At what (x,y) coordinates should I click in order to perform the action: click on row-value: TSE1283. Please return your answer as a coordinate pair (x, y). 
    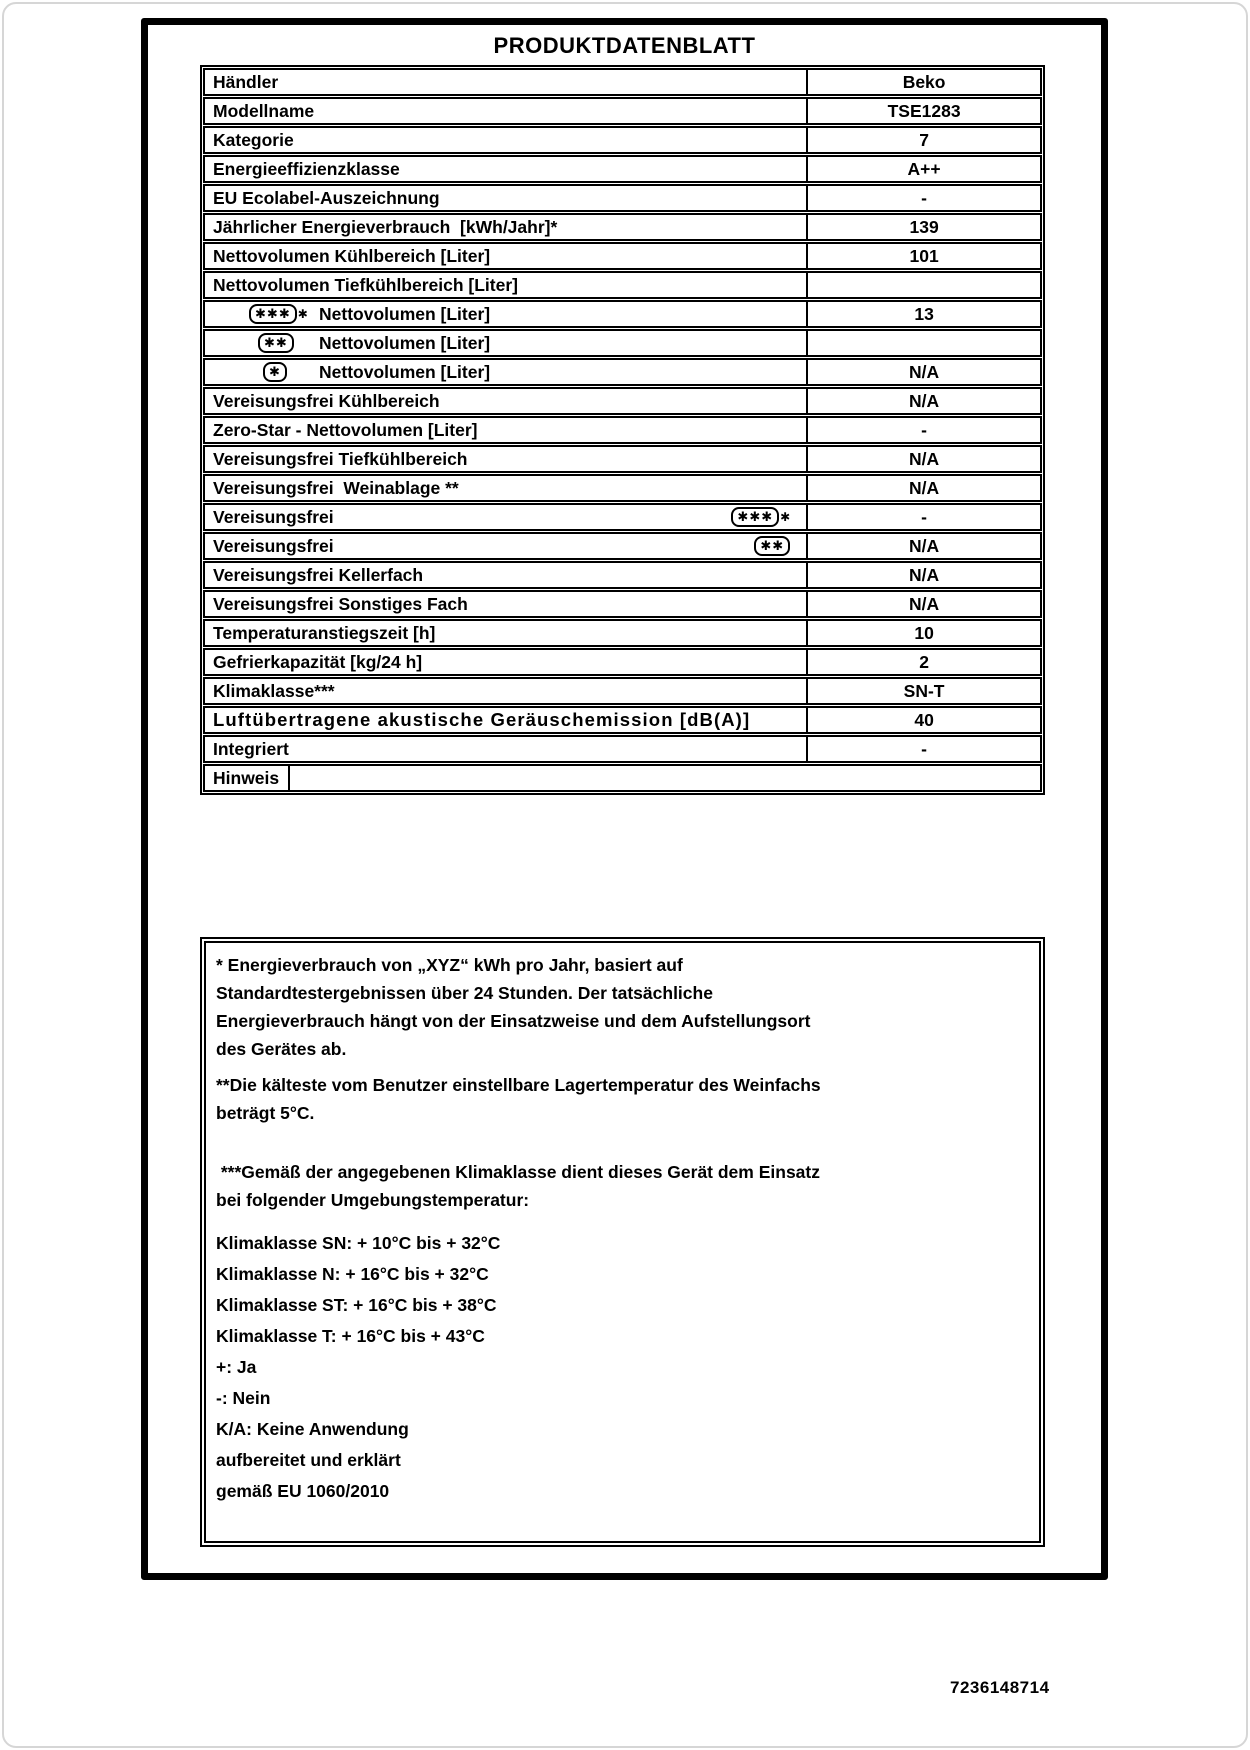
    Looking at the image, I should click on (924, 110).